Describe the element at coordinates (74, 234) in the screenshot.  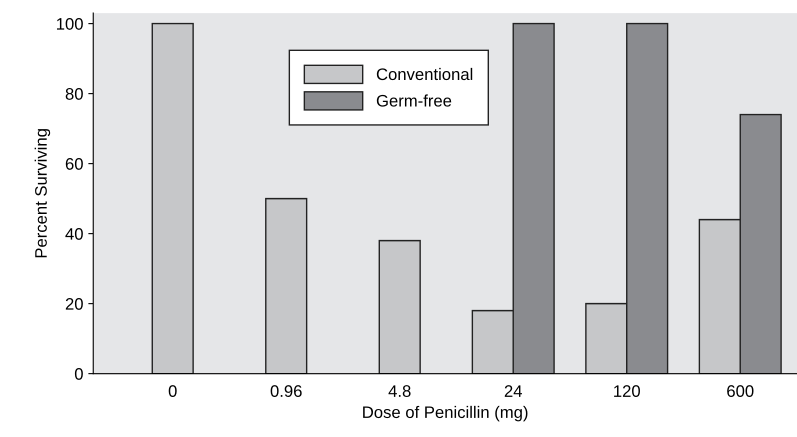
I see `y-tick-label: 40` at that location.